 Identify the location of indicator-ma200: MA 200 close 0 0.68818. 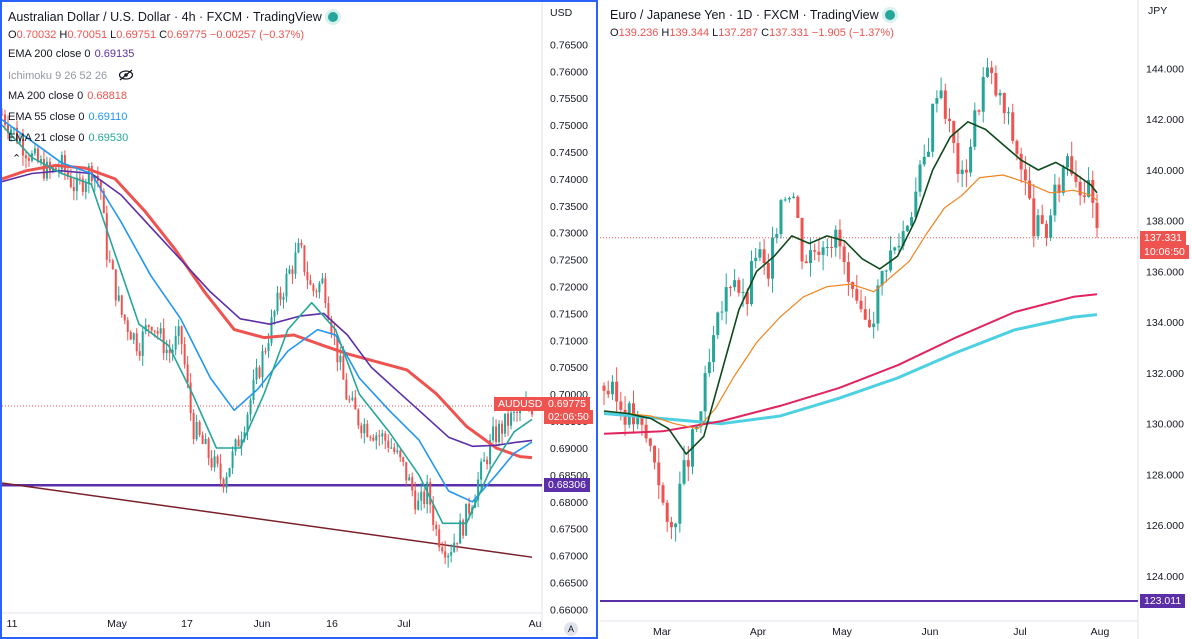
(67, 96).